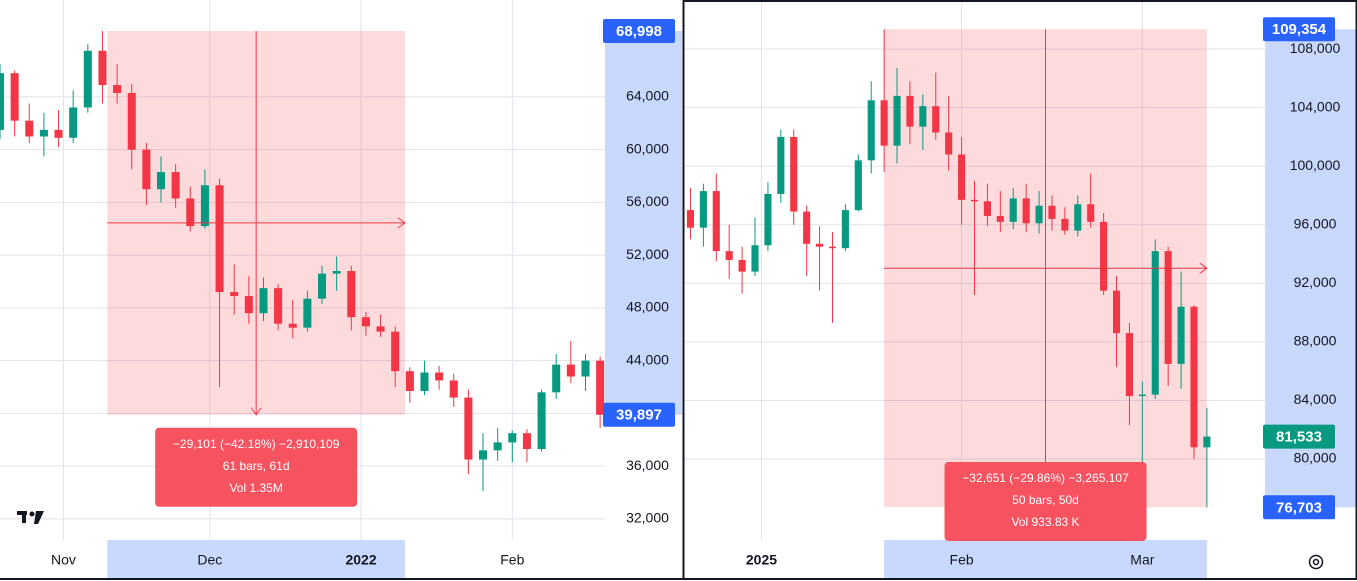 Image resolution: width=1357 pixels, height=581 pixels. Describe the element at coordinates (1142, 560) in the screenshot. I see `x-tick-label: Mar` at that location.